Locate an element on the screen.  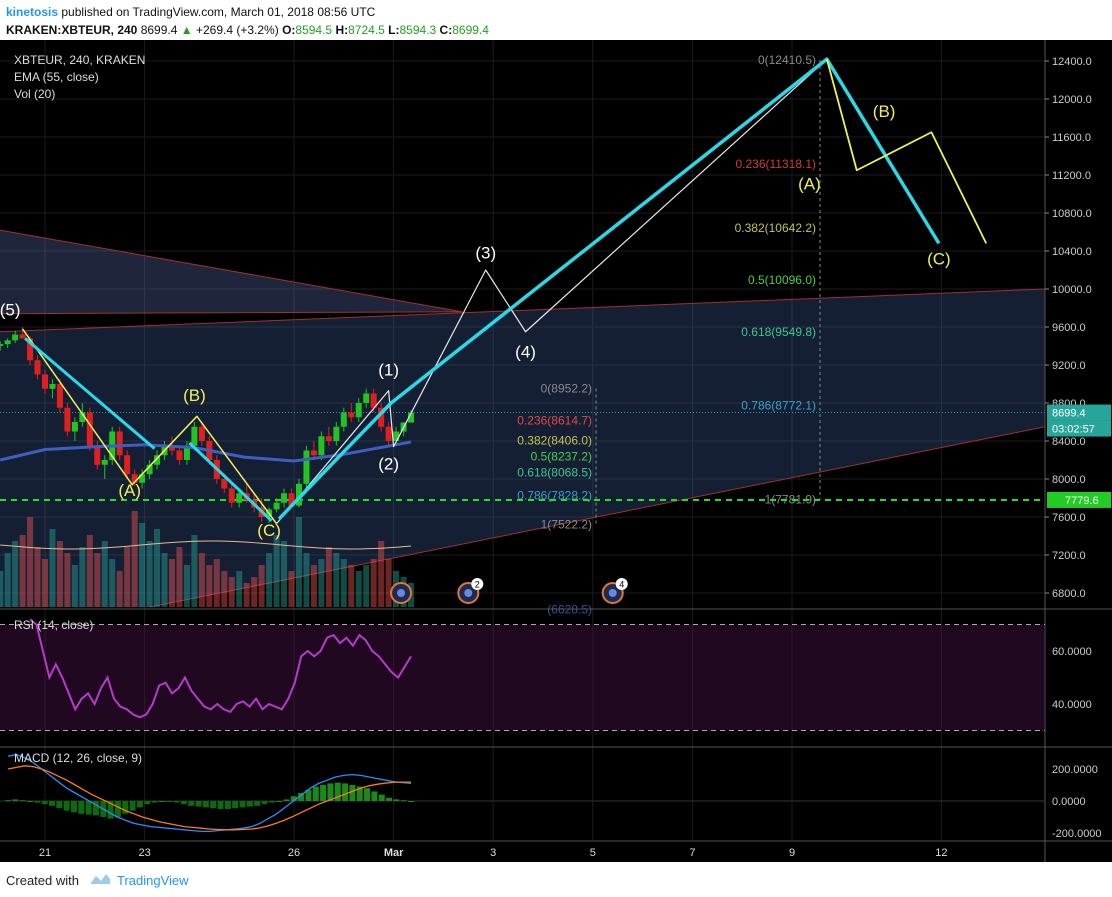
event-badge-dot is located at coordinates (468, 593).